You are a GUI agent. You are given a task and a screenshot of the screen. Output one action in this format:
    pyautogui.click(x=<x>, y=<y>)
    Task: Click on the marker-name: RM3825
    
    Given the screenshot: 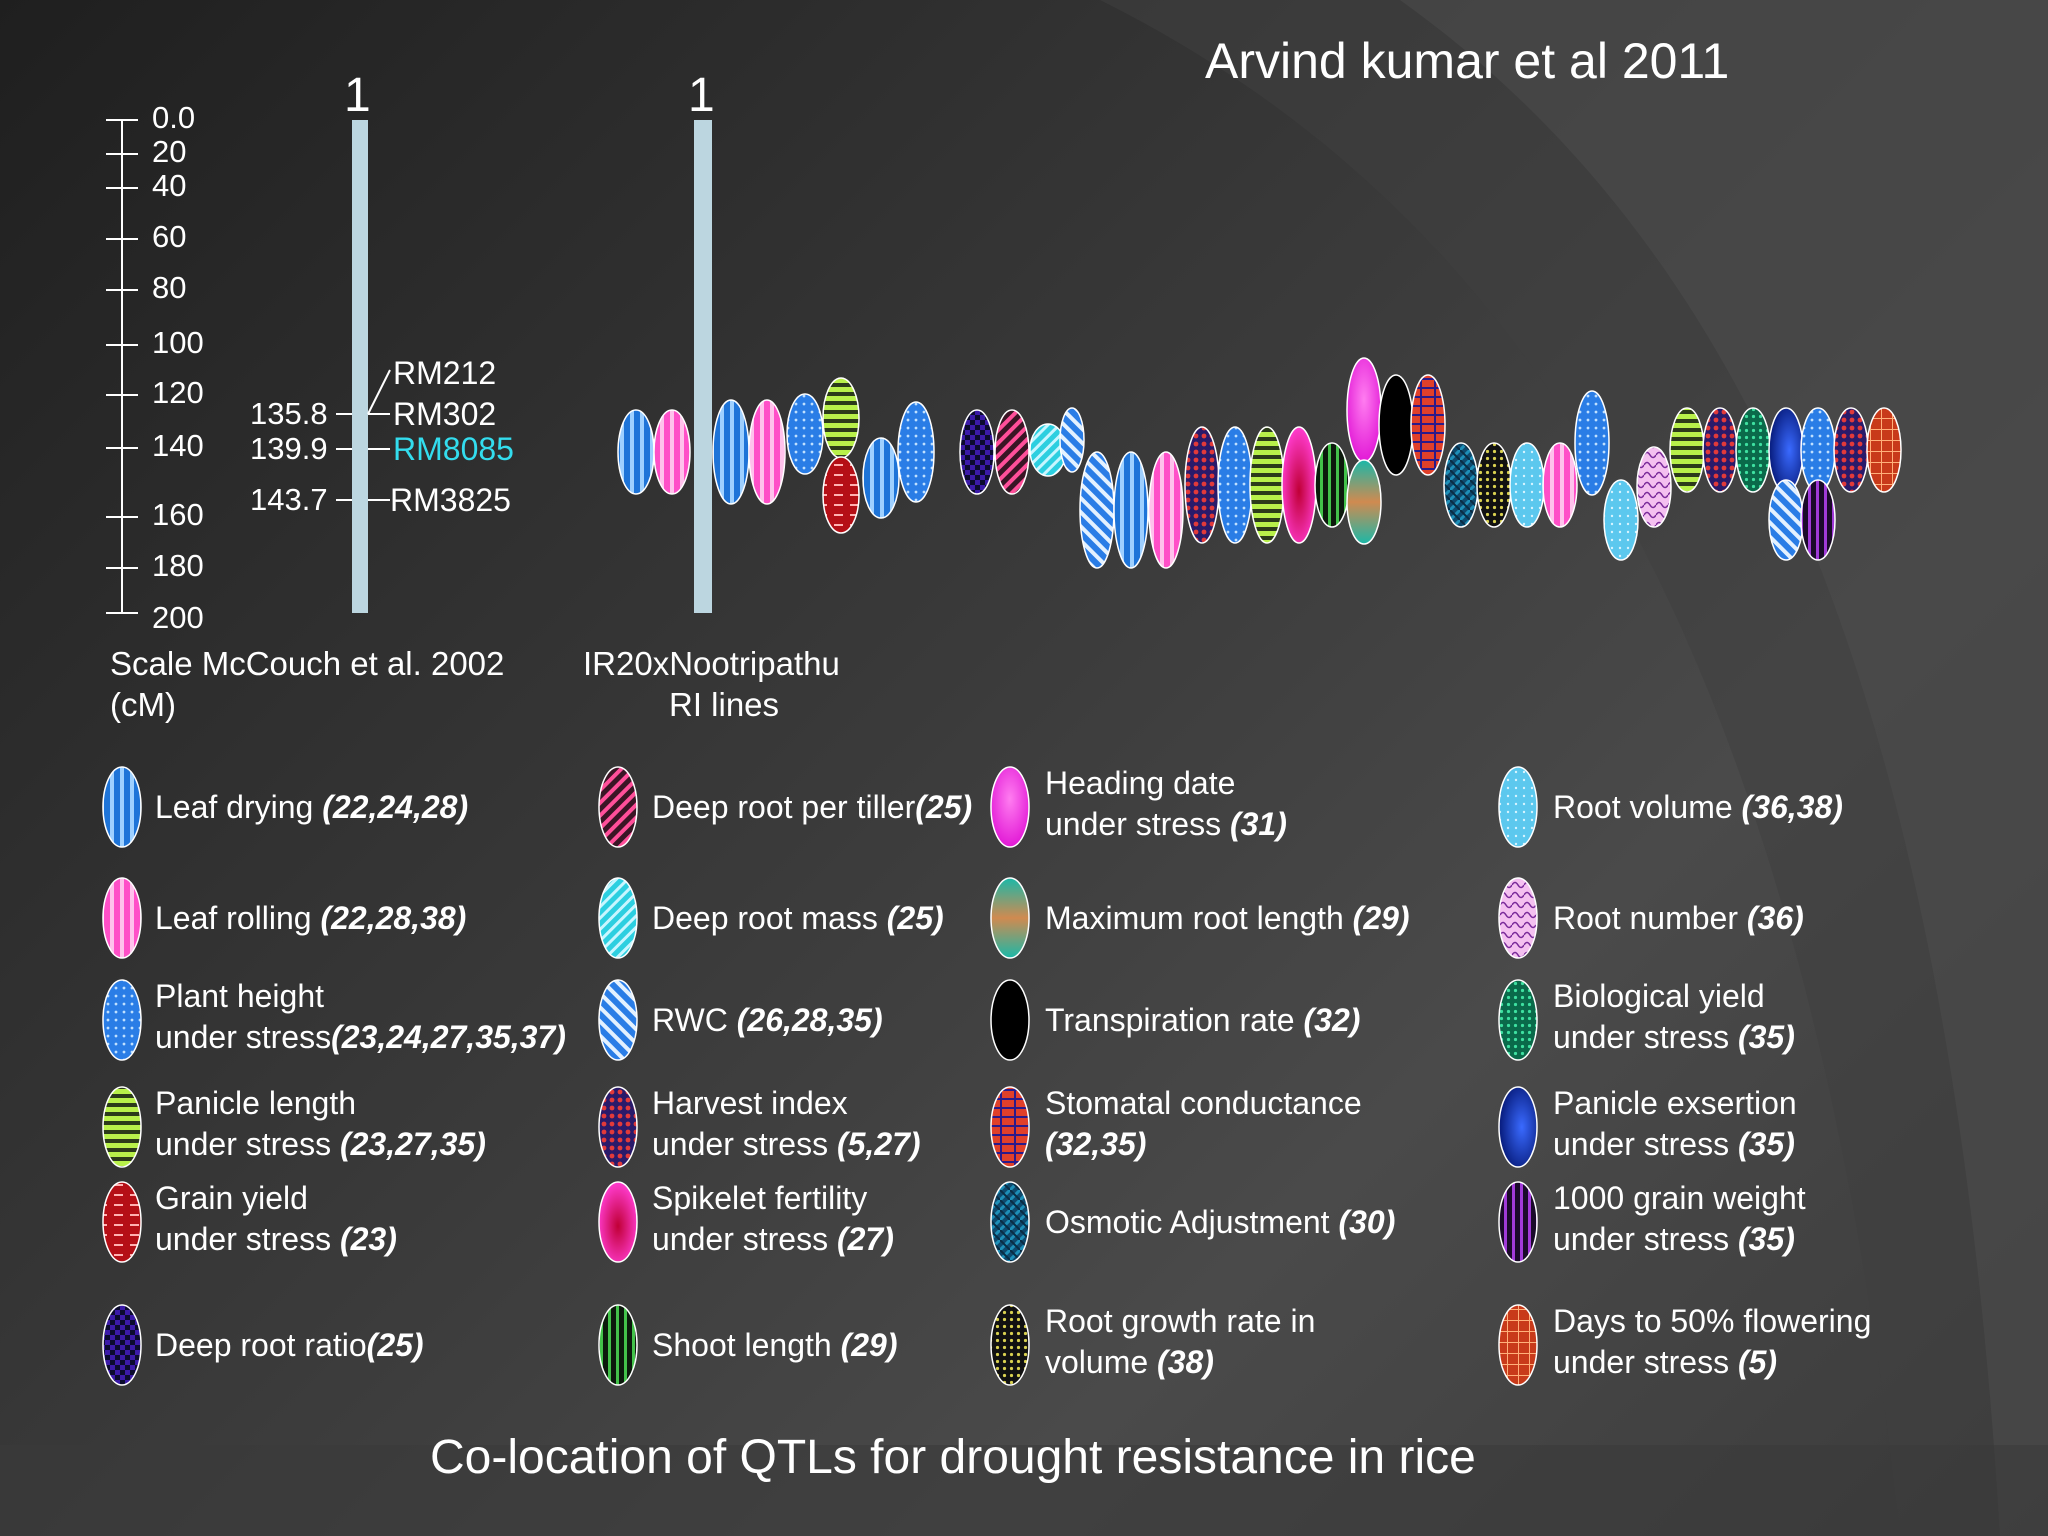 What is the action you would take?
    pyautogui.click(x=450, y=500)
    